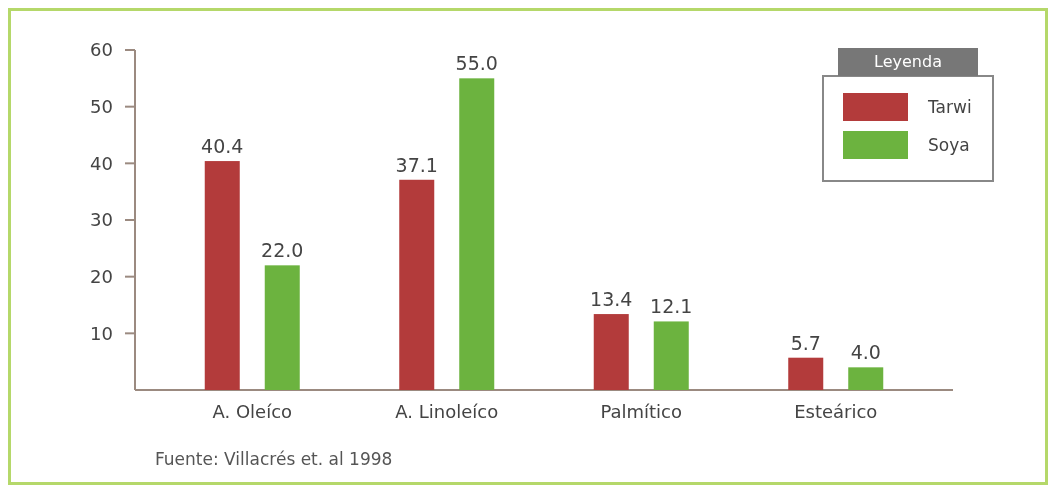 The height and width of the screenshot is (485, 1048). Describe the element at coordinates (611, 299) in the screenshot. I see `data-label: 13.4` at that location.